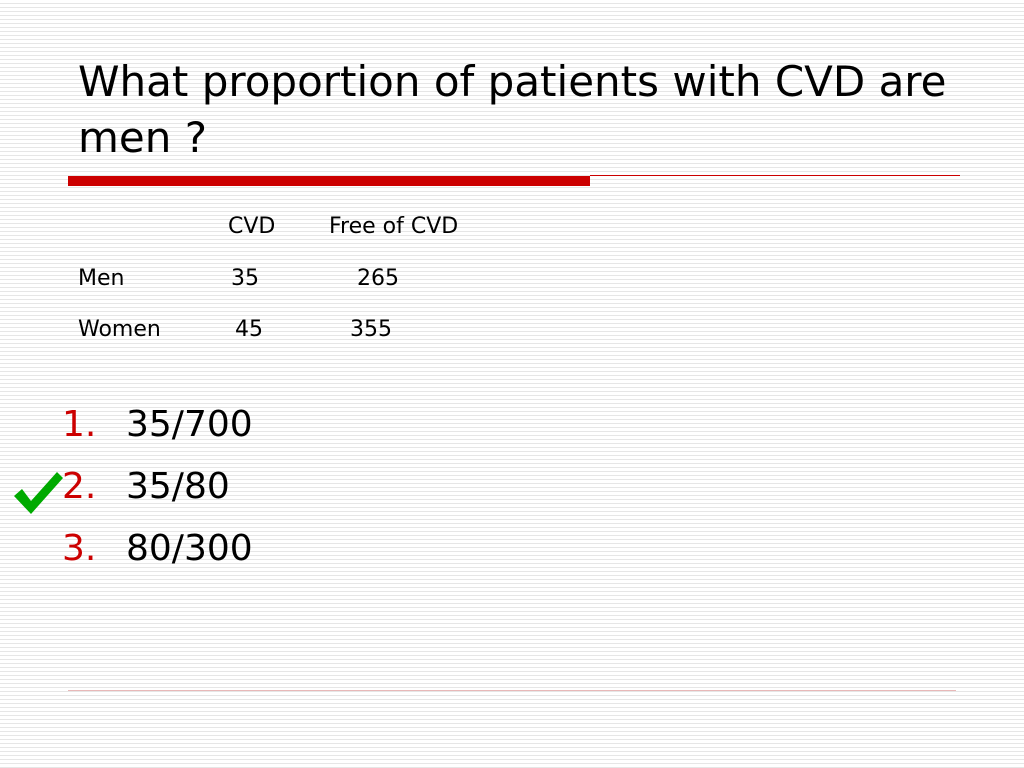  I want to click on table-header-free-of-cvd: Free of CVD, so click(394, 226).